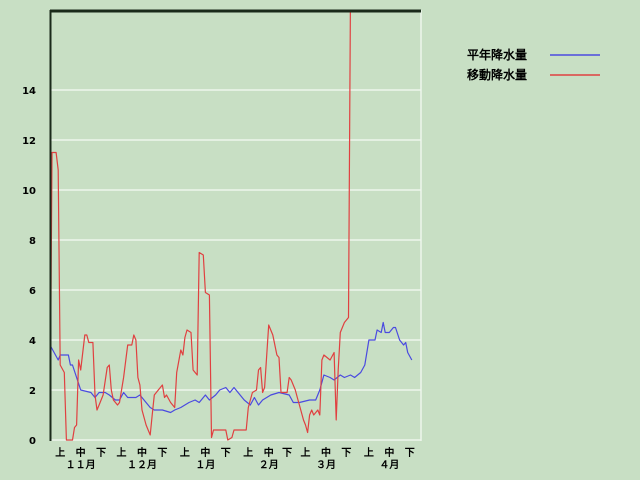 The image size is (640, 480). What do you see at coordinates (235, 458) in the screenshot?
I see `x-axis-ticks: 上中下１１月上中下１２月上中下１月上中下２月上中下３月上中下４月` at bounding box center [235, 458].